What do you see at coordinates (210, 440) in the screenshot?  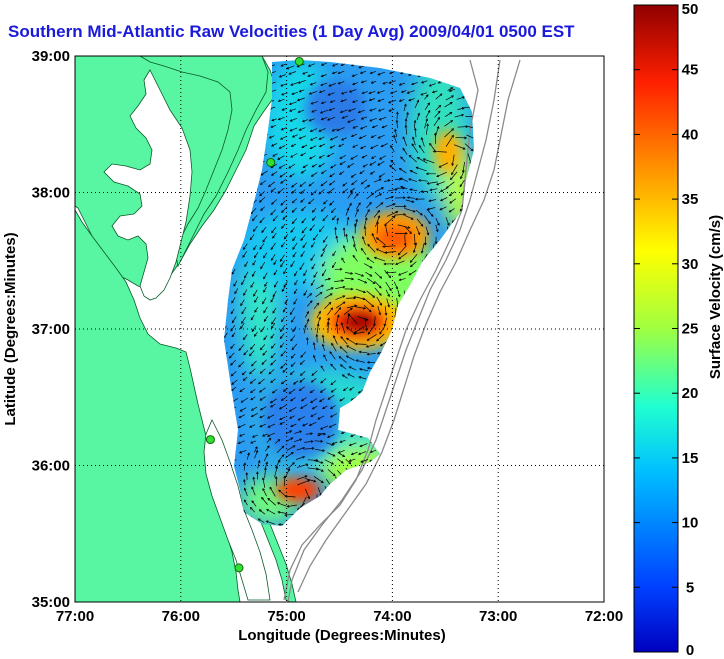 I see `station-marker` at bounding box center [210, 440].